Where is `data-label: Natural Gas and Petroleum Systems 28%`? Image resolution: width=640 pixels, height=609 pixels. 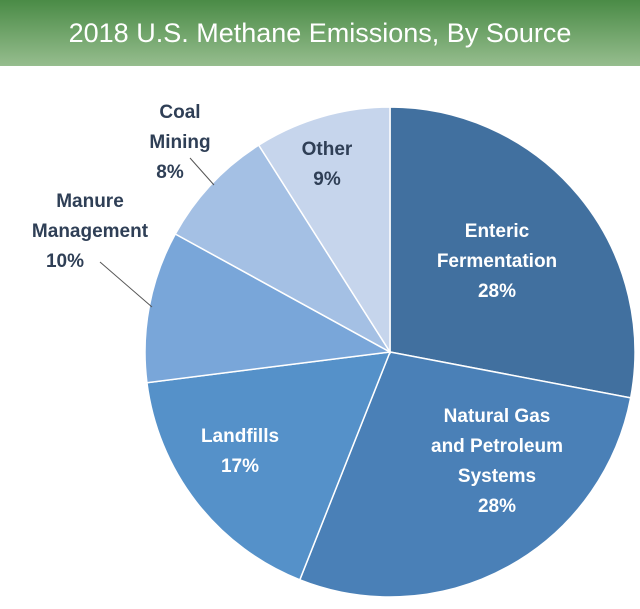 data-label: Natural Gas and Petroleum Systems 28% is located at coordinates (497, 461).